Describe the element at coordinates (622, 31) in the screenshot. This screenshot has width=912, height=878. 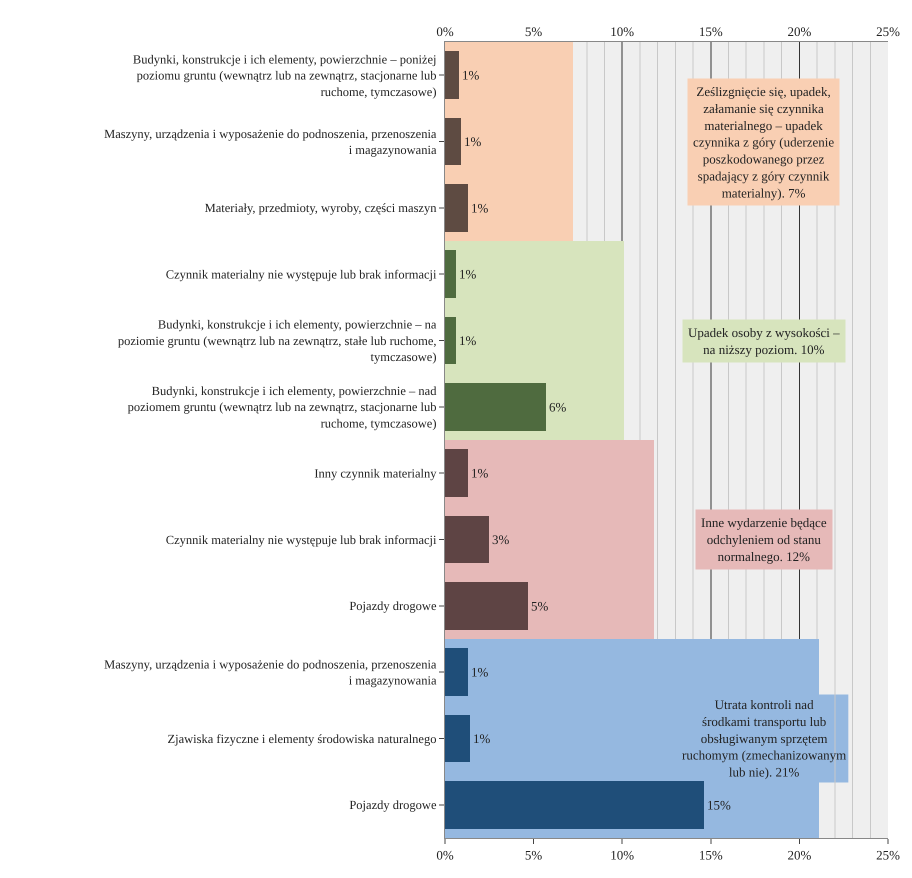
I see `x-tick-label: 10%` at that location.